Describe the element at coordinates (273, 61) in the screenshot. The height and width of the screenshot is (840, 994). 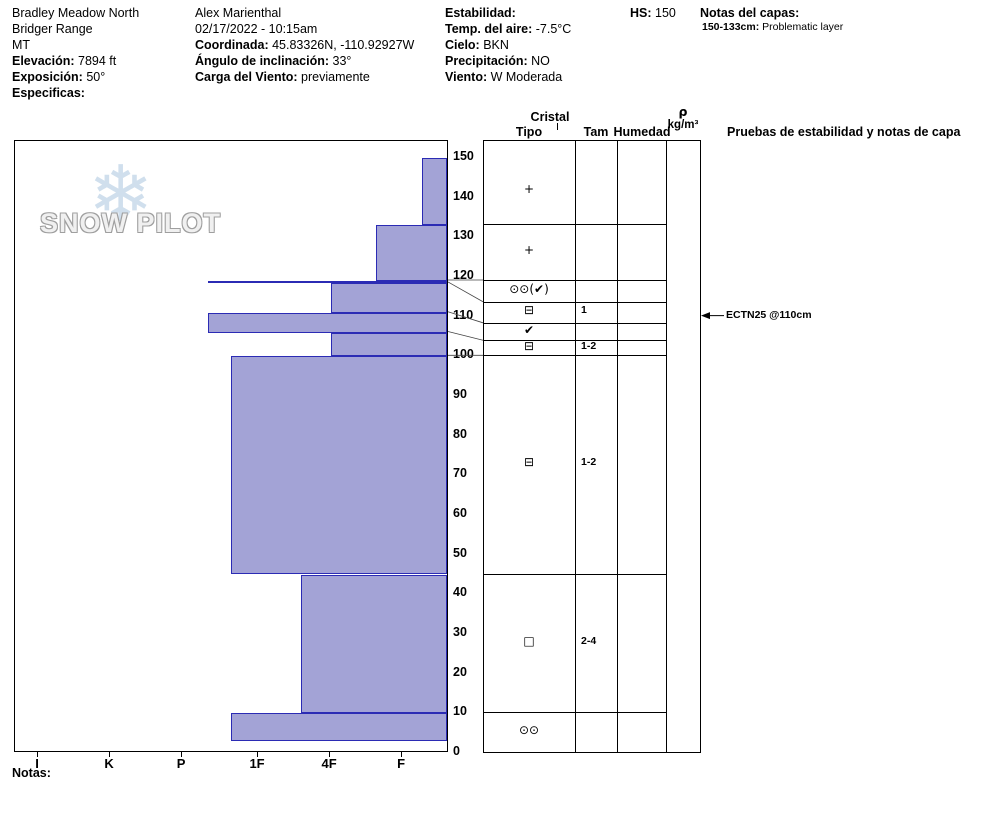
I see `slope-angle-line: Ángulo de inclinación: 33°` at that location.